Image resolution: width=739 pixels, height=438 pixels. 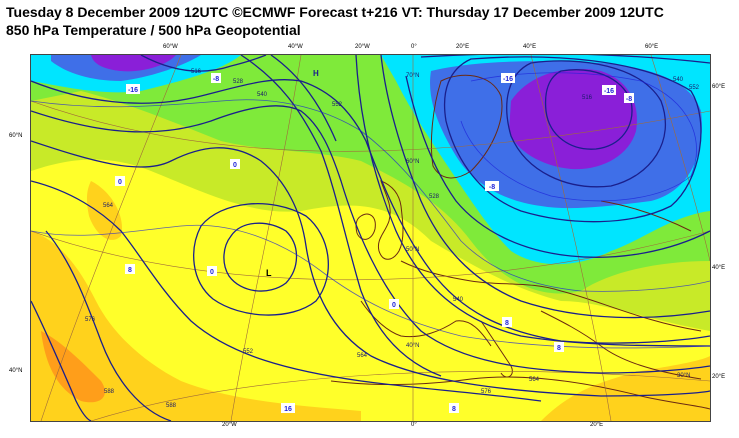 What do you see at coordinates (551, 296) in the screenshot?
I see `continental-europe-coast` at bounding box center [551, 296].